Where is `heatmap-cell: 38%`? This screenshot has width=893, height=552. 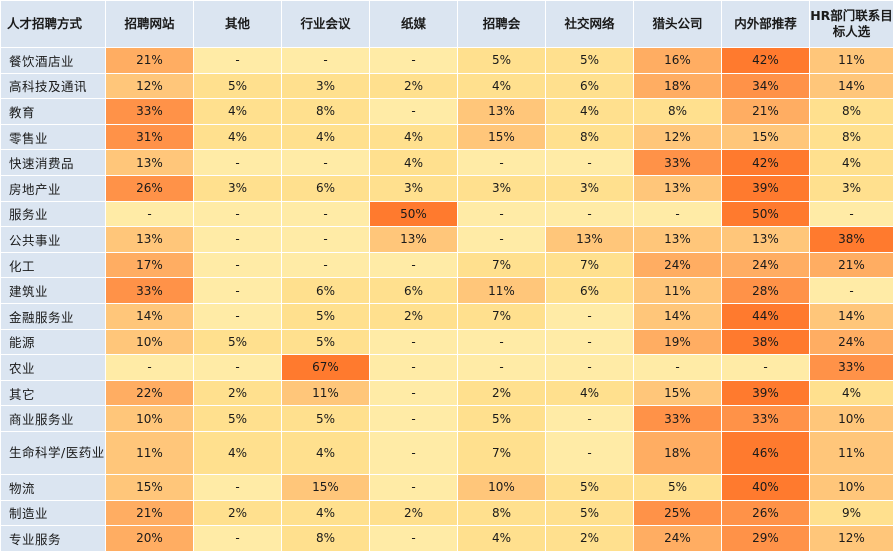 heatmap-cell: 38% is located at coordinates (766, 342).